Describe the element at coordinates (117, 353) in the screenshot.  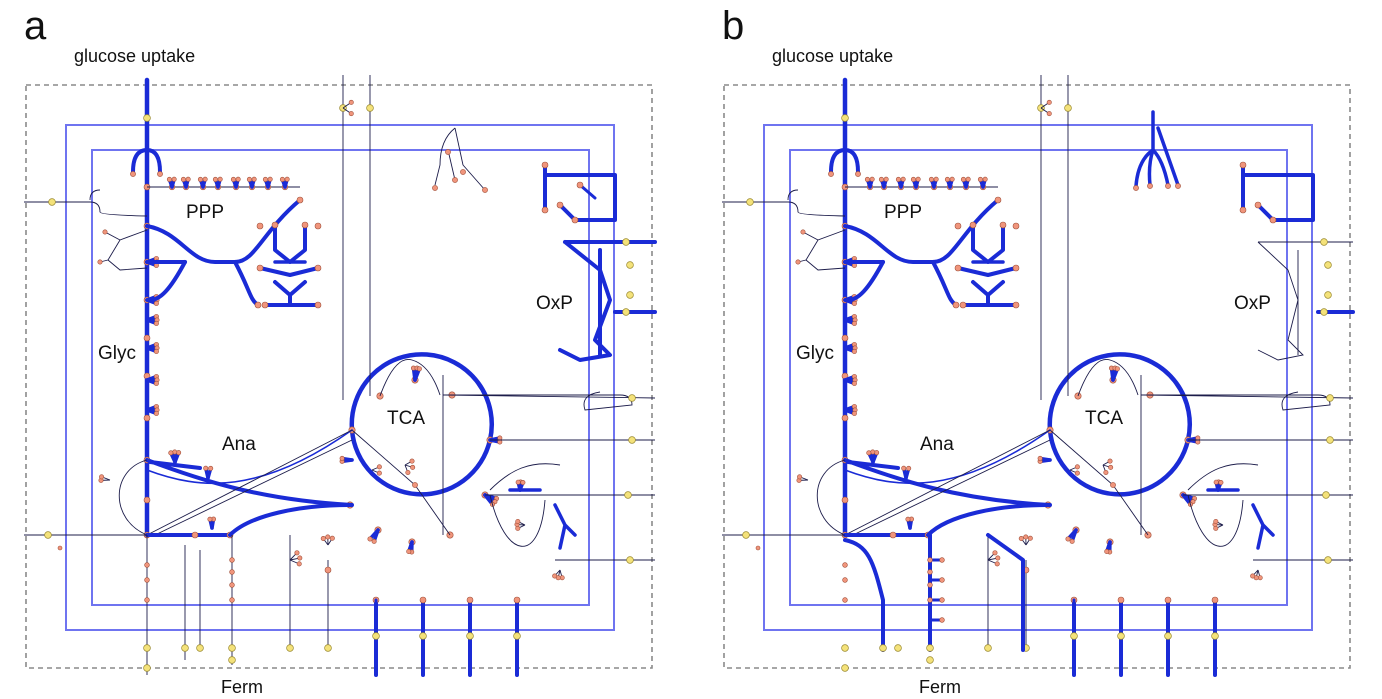
I see `region-label-glyc: Glyc` at that location.